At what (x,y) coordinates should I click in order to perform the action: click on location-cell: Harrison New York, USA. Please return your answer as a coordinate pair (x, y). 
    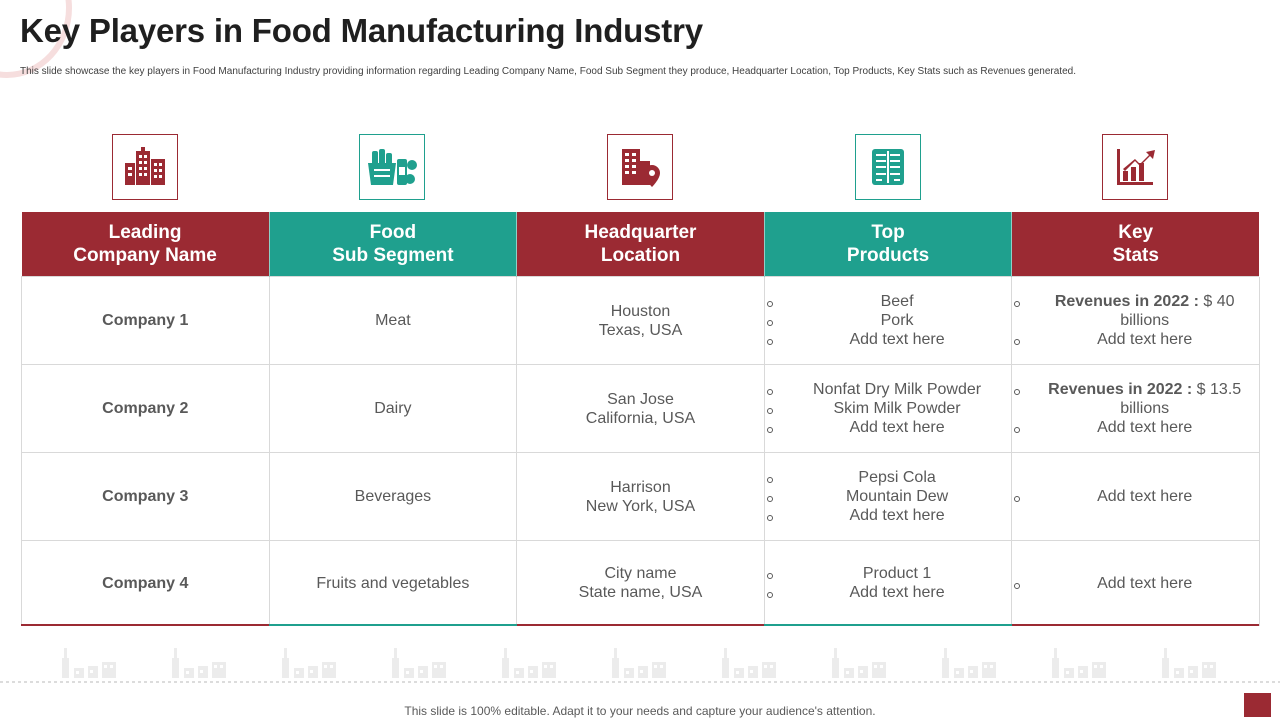
    Looking at the image, I should click on (640, 496).